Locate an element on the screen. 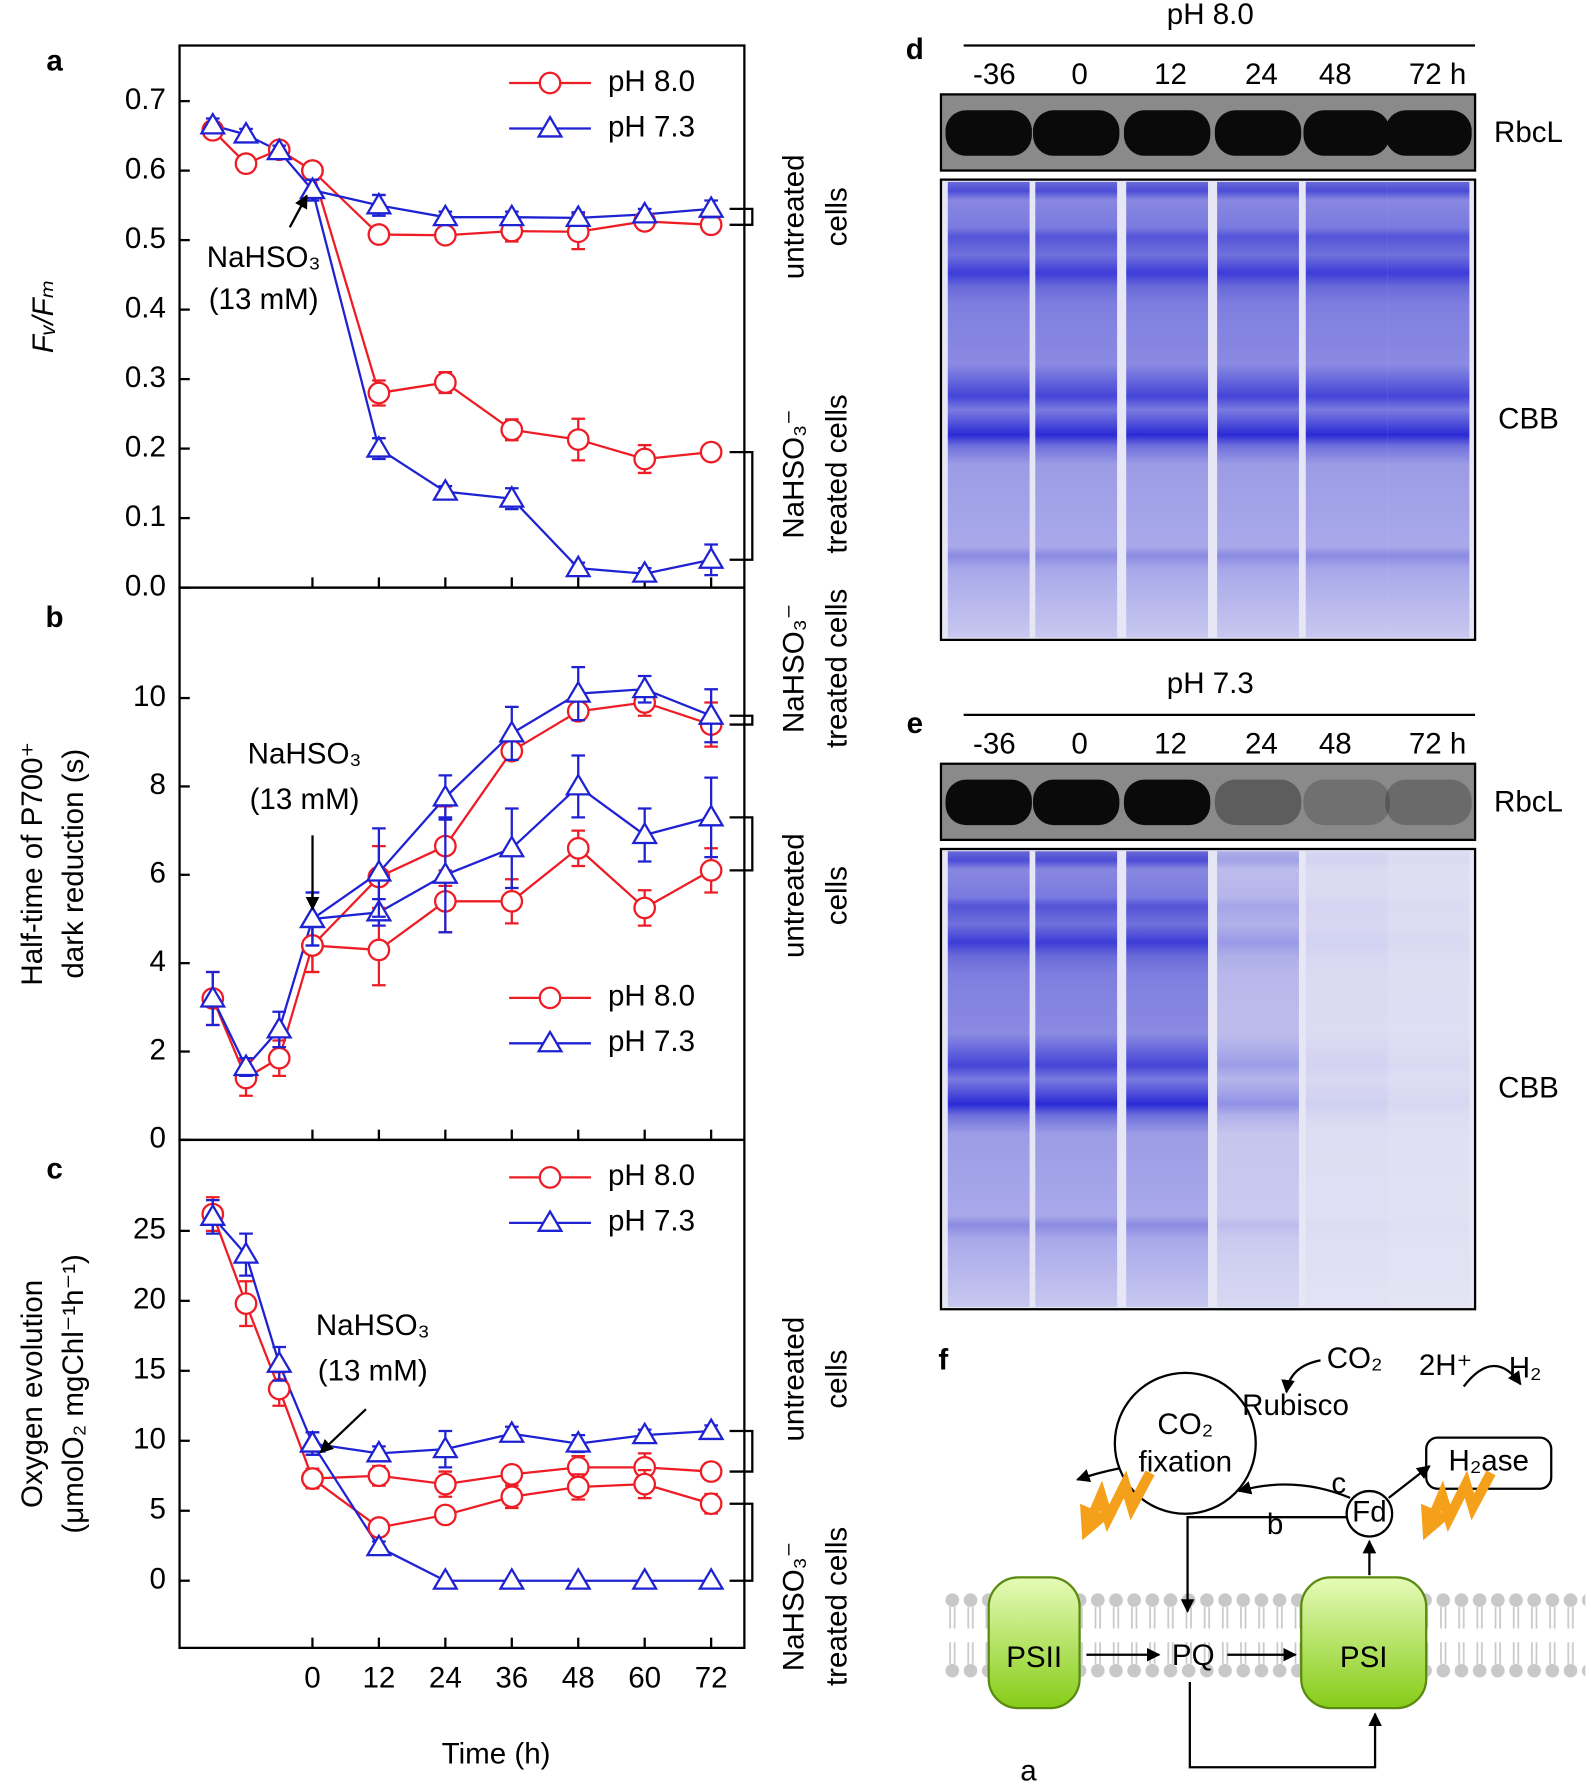  y-tick-label: 0.3 is located at coordinates (145, 377).